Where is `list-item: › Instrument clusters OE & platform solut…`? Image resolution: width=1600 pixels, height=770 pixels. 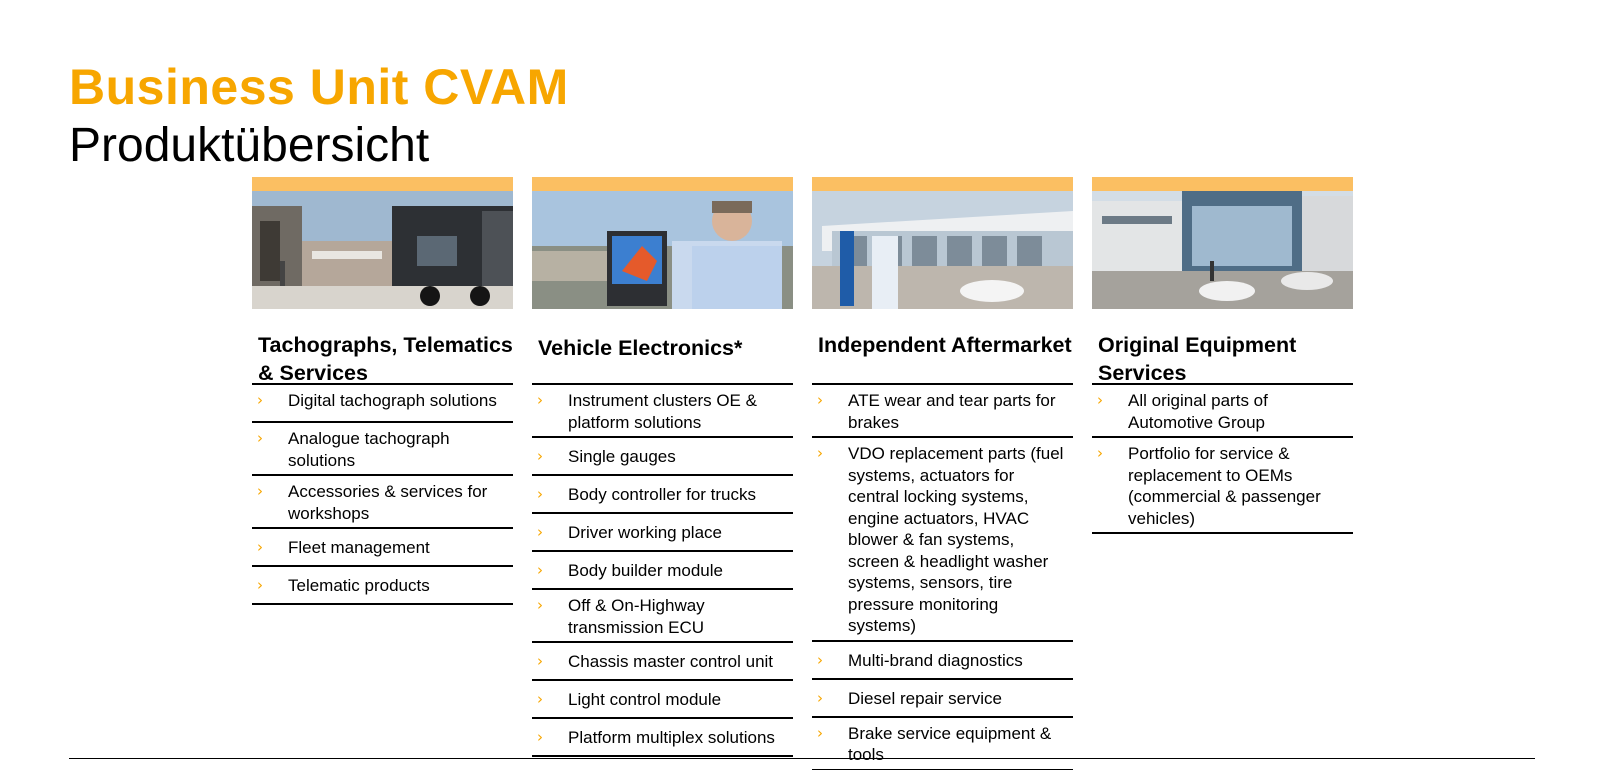 list-item: › Instrument clusters OE & platform solut… is located at coordinates (662, 411).